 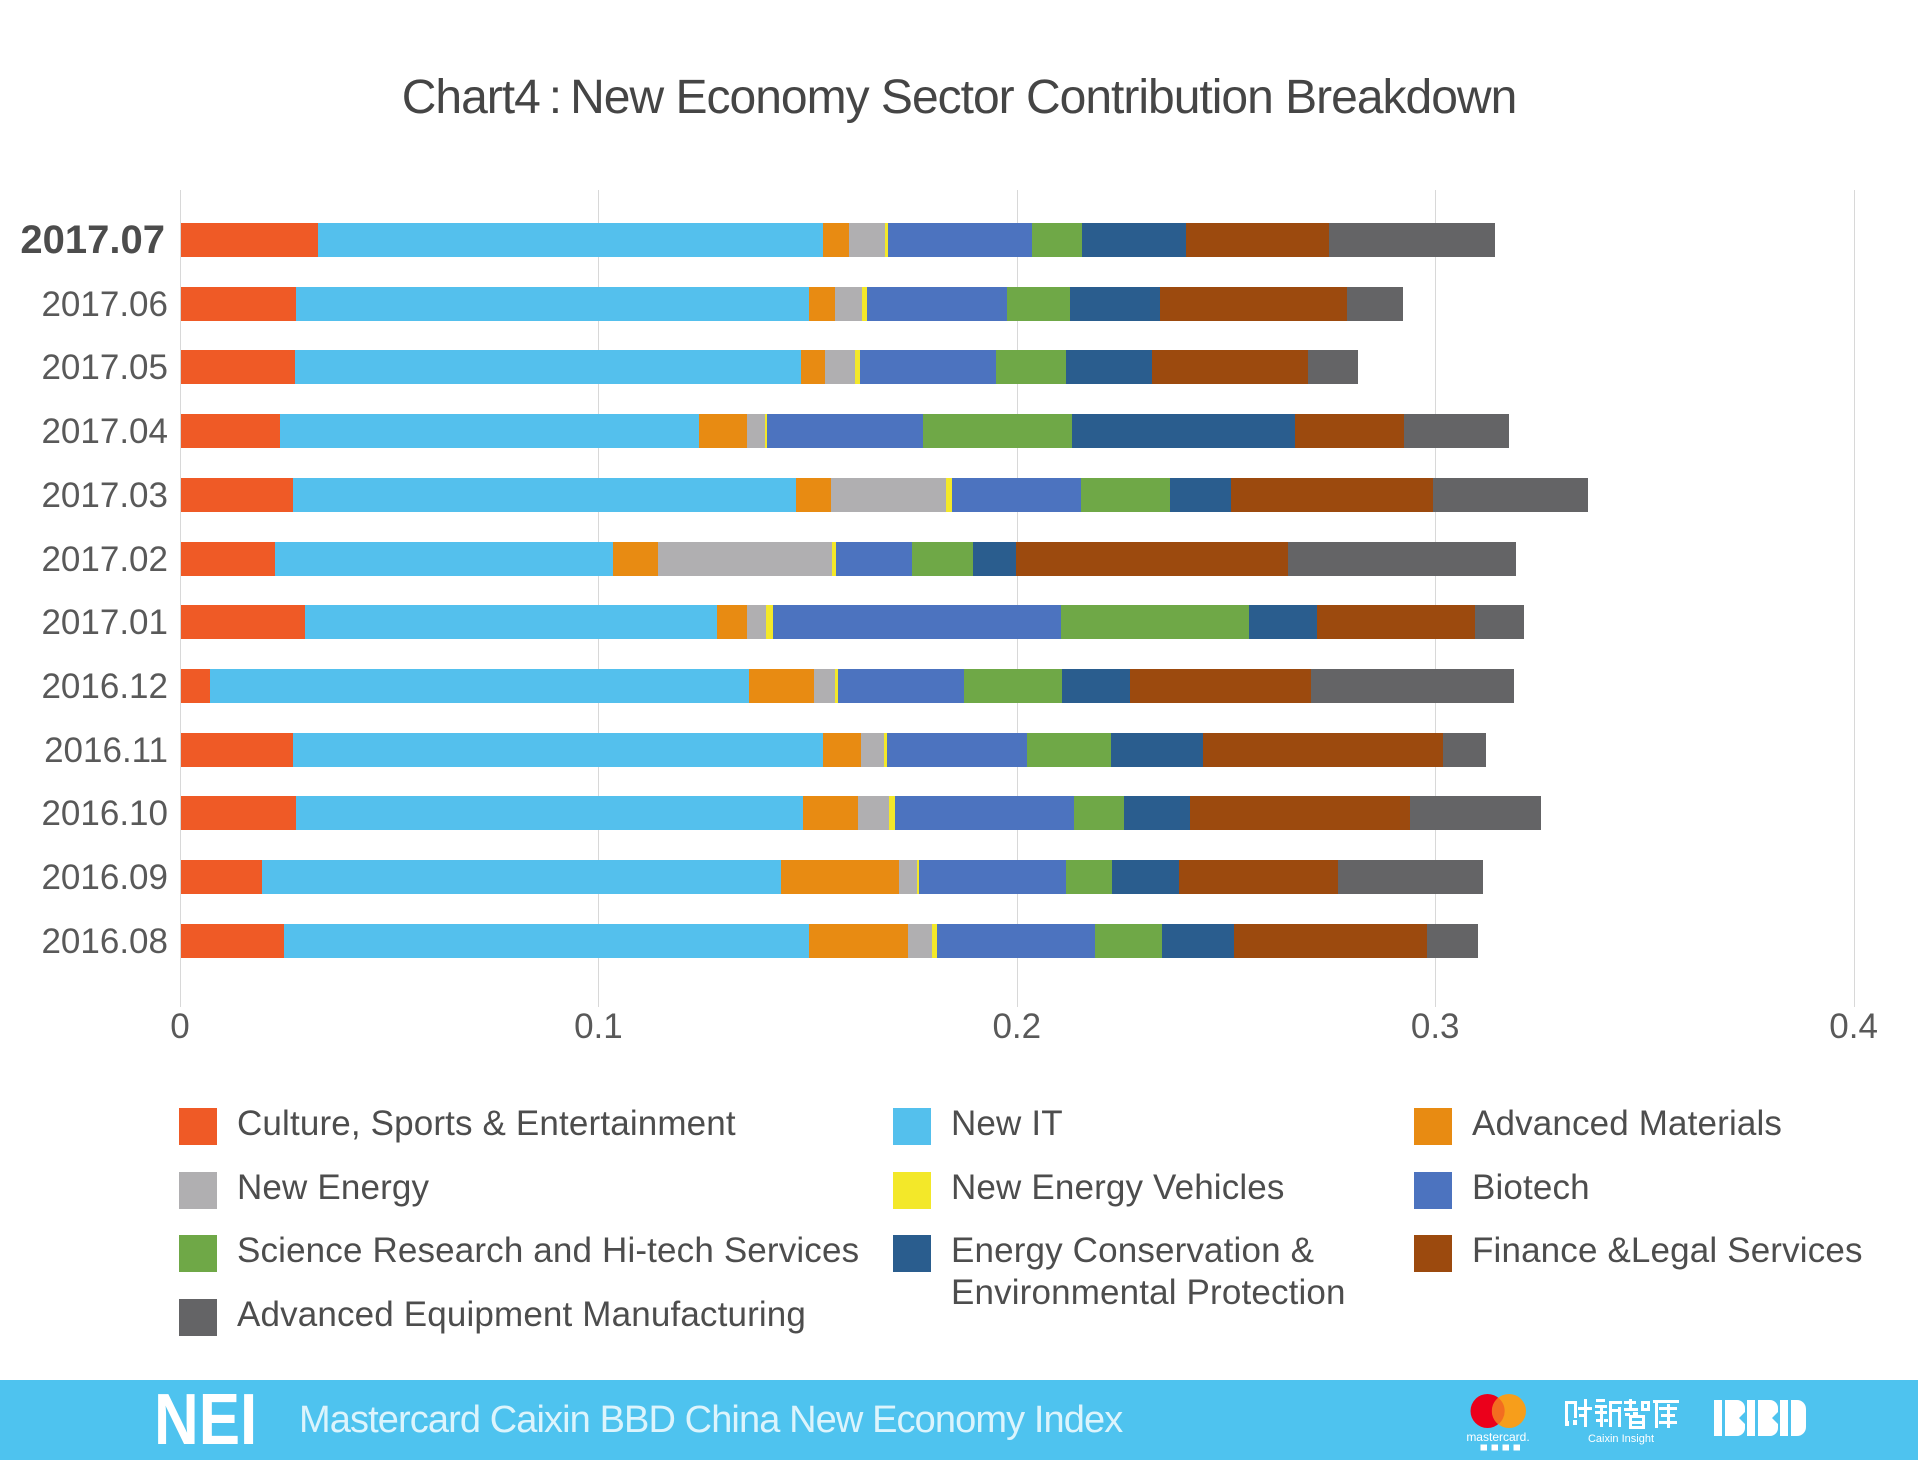 What do you see at coordinates (1497, 1437) in the screenshot?
I see `svg-text: mastercard.` at bounding box center [1497, 1437].